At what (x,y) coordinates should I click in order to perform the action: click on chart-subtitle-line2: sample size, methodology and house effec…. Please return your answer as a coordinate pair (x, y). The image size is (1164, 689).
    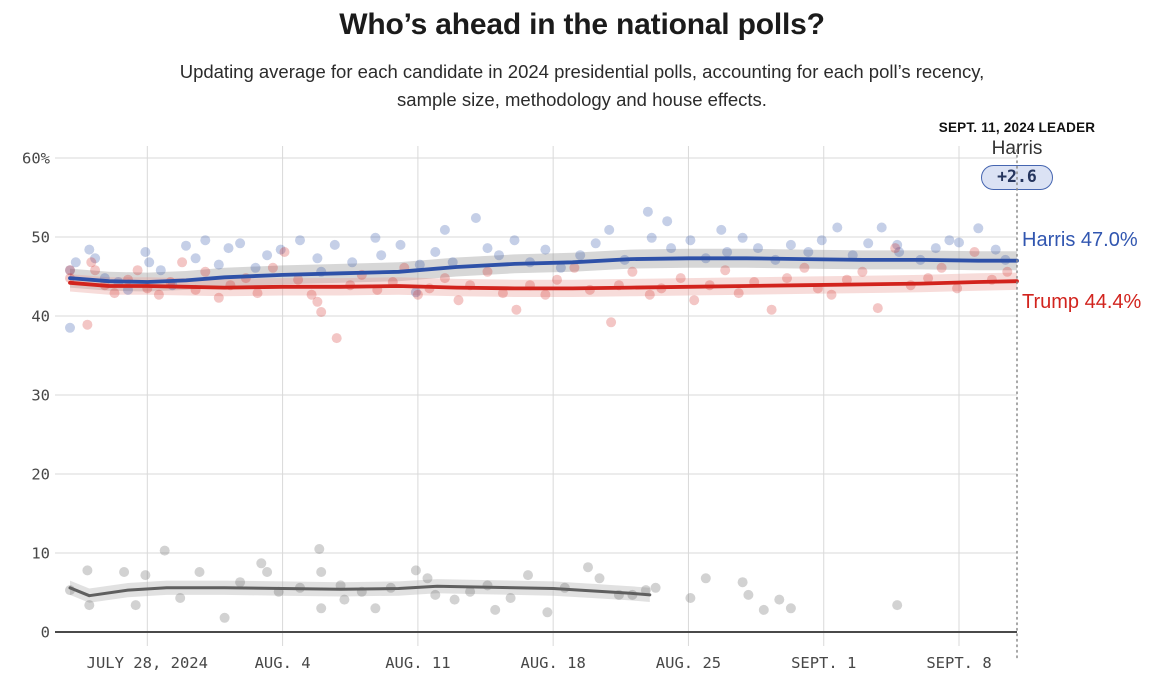
    Looking at the image, I should click on (582, 99).